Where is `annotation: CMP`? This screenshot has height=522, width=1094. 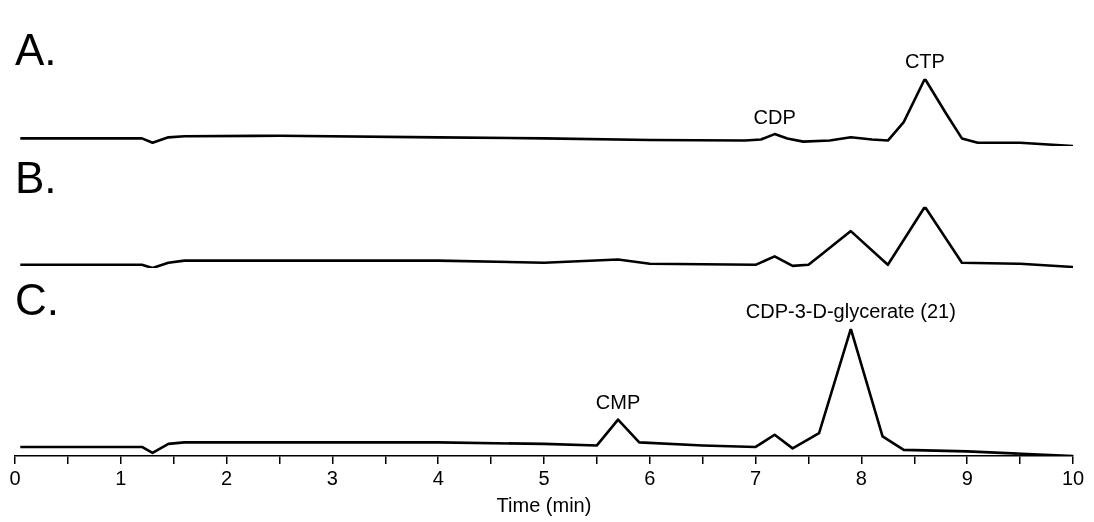 annotation: CMP is located at coordinates (618, 402).